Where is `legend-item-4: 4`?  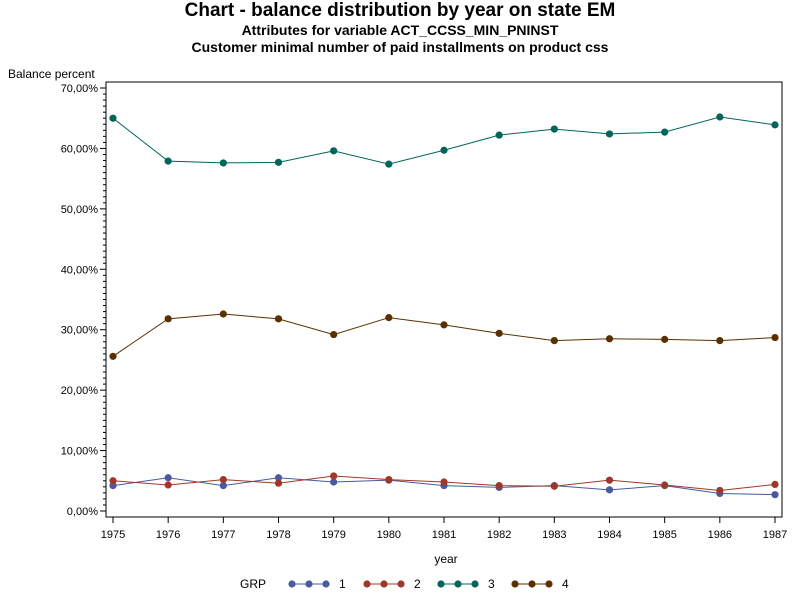 legend-item-4: 4 is located at coordinates (540, 584).